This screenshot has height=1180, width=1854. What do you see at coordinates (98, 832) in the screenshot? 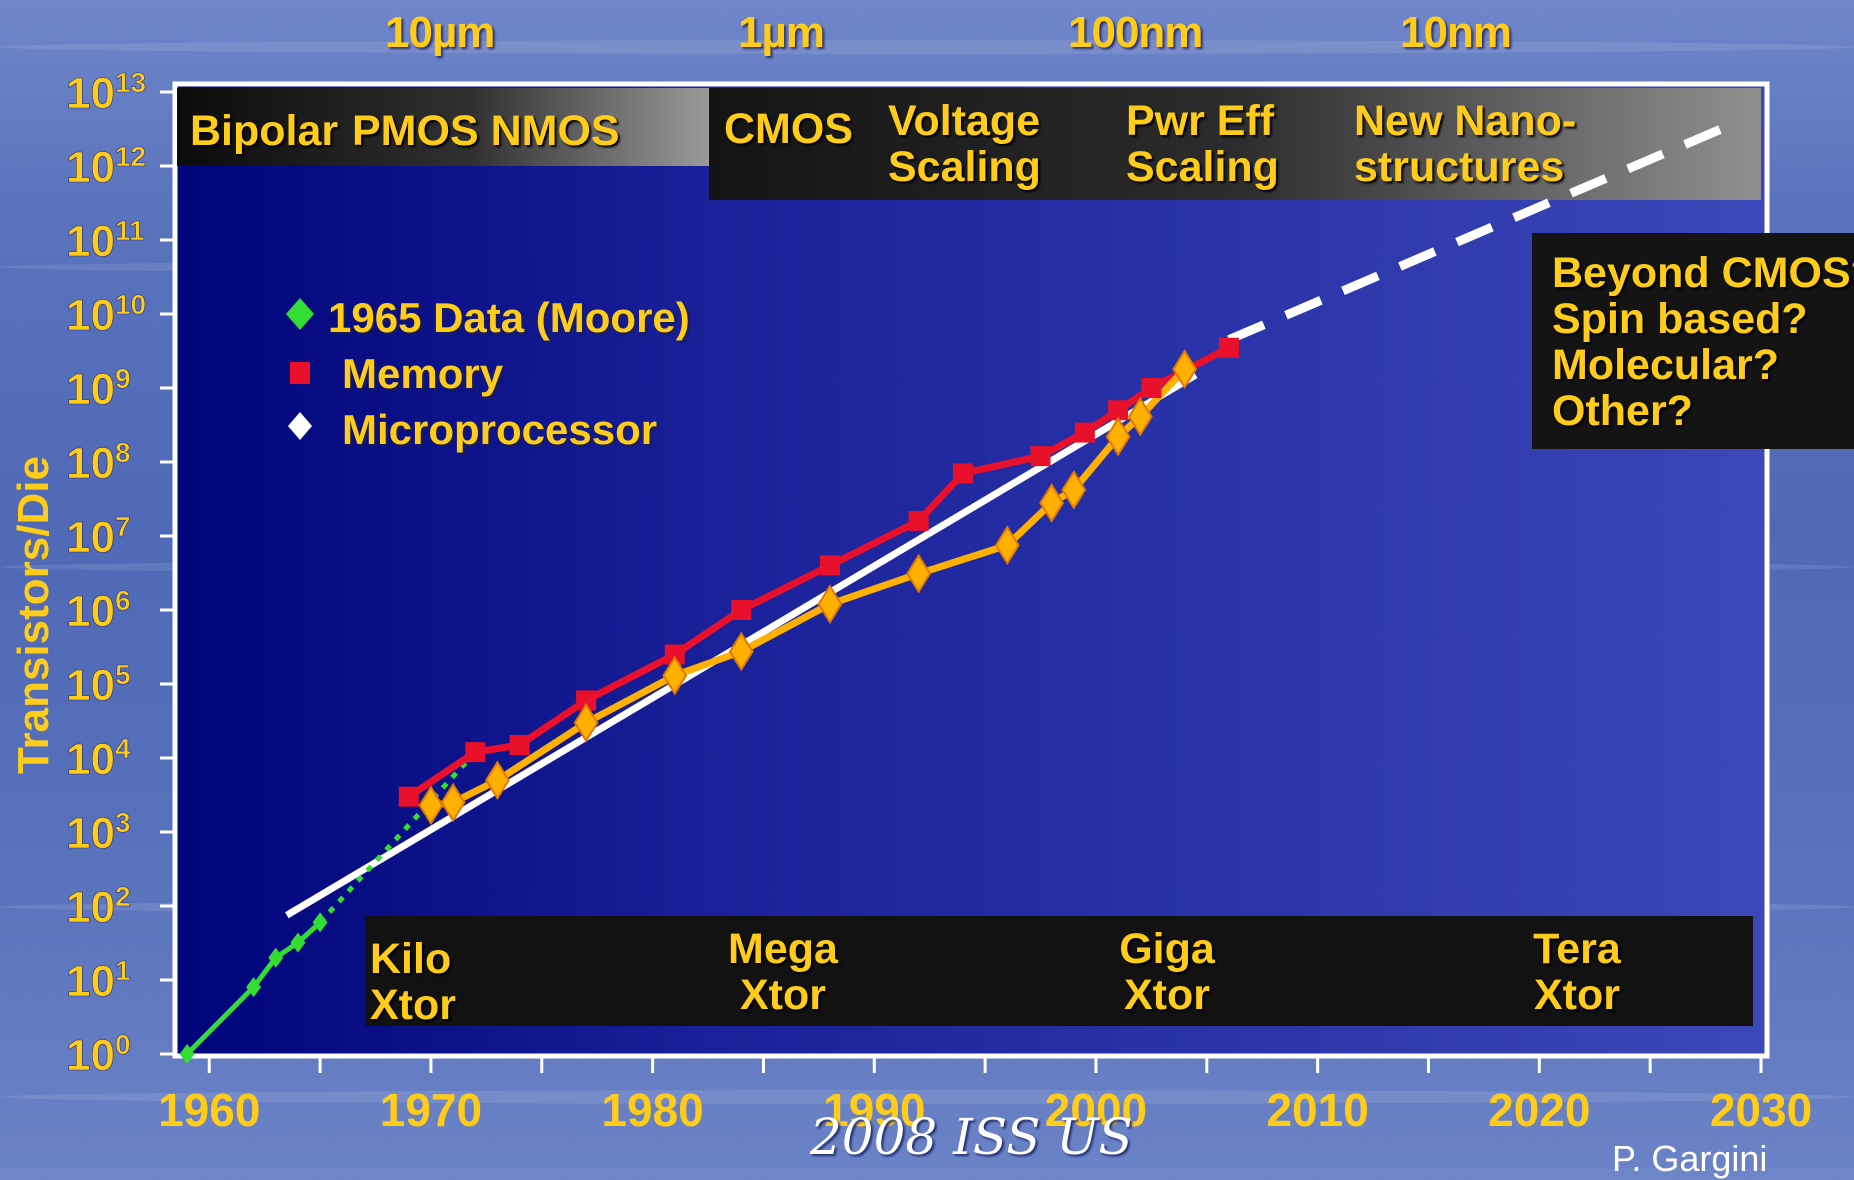
I see `y-tick-label: 10³` at bounding box center [98, 832].